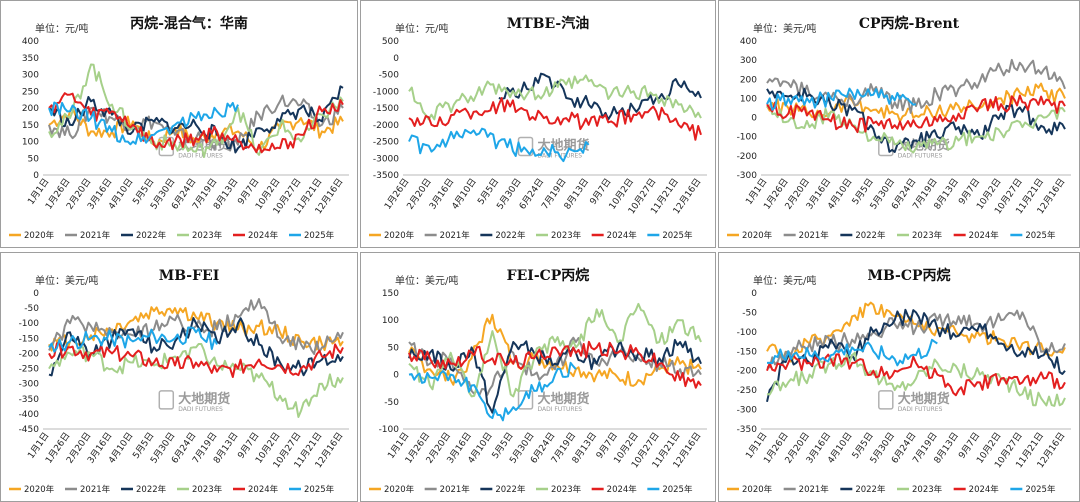 Image resolution: width=1080 pixels, height=502 pixels. Describe the element at coordinates (389, 76) in the screenshot. I see `y-tick-label: -500` at that location.